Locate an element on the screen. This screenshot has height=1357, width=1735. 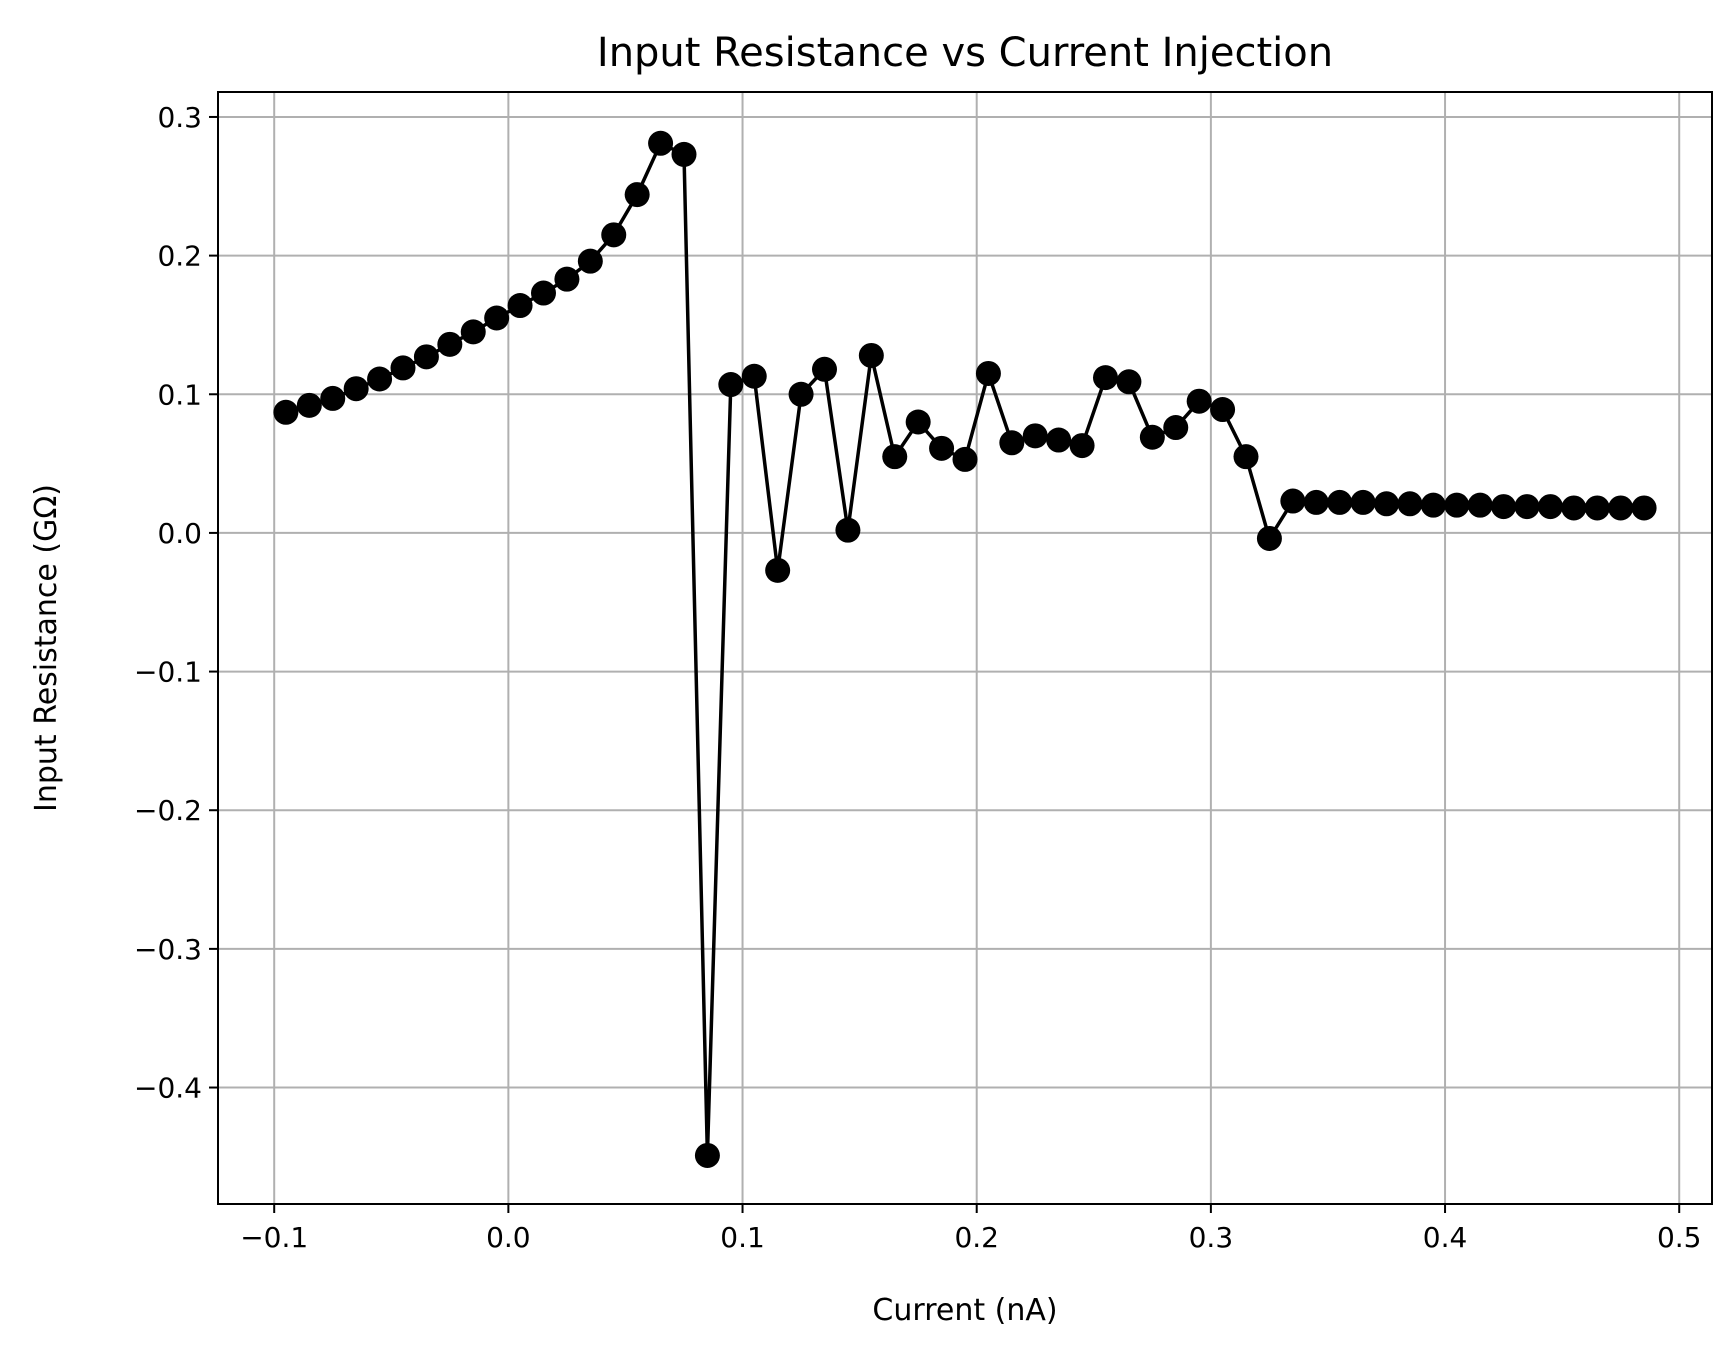
x-axis-label: Current (nA) is located at coordinates (964, 1310).